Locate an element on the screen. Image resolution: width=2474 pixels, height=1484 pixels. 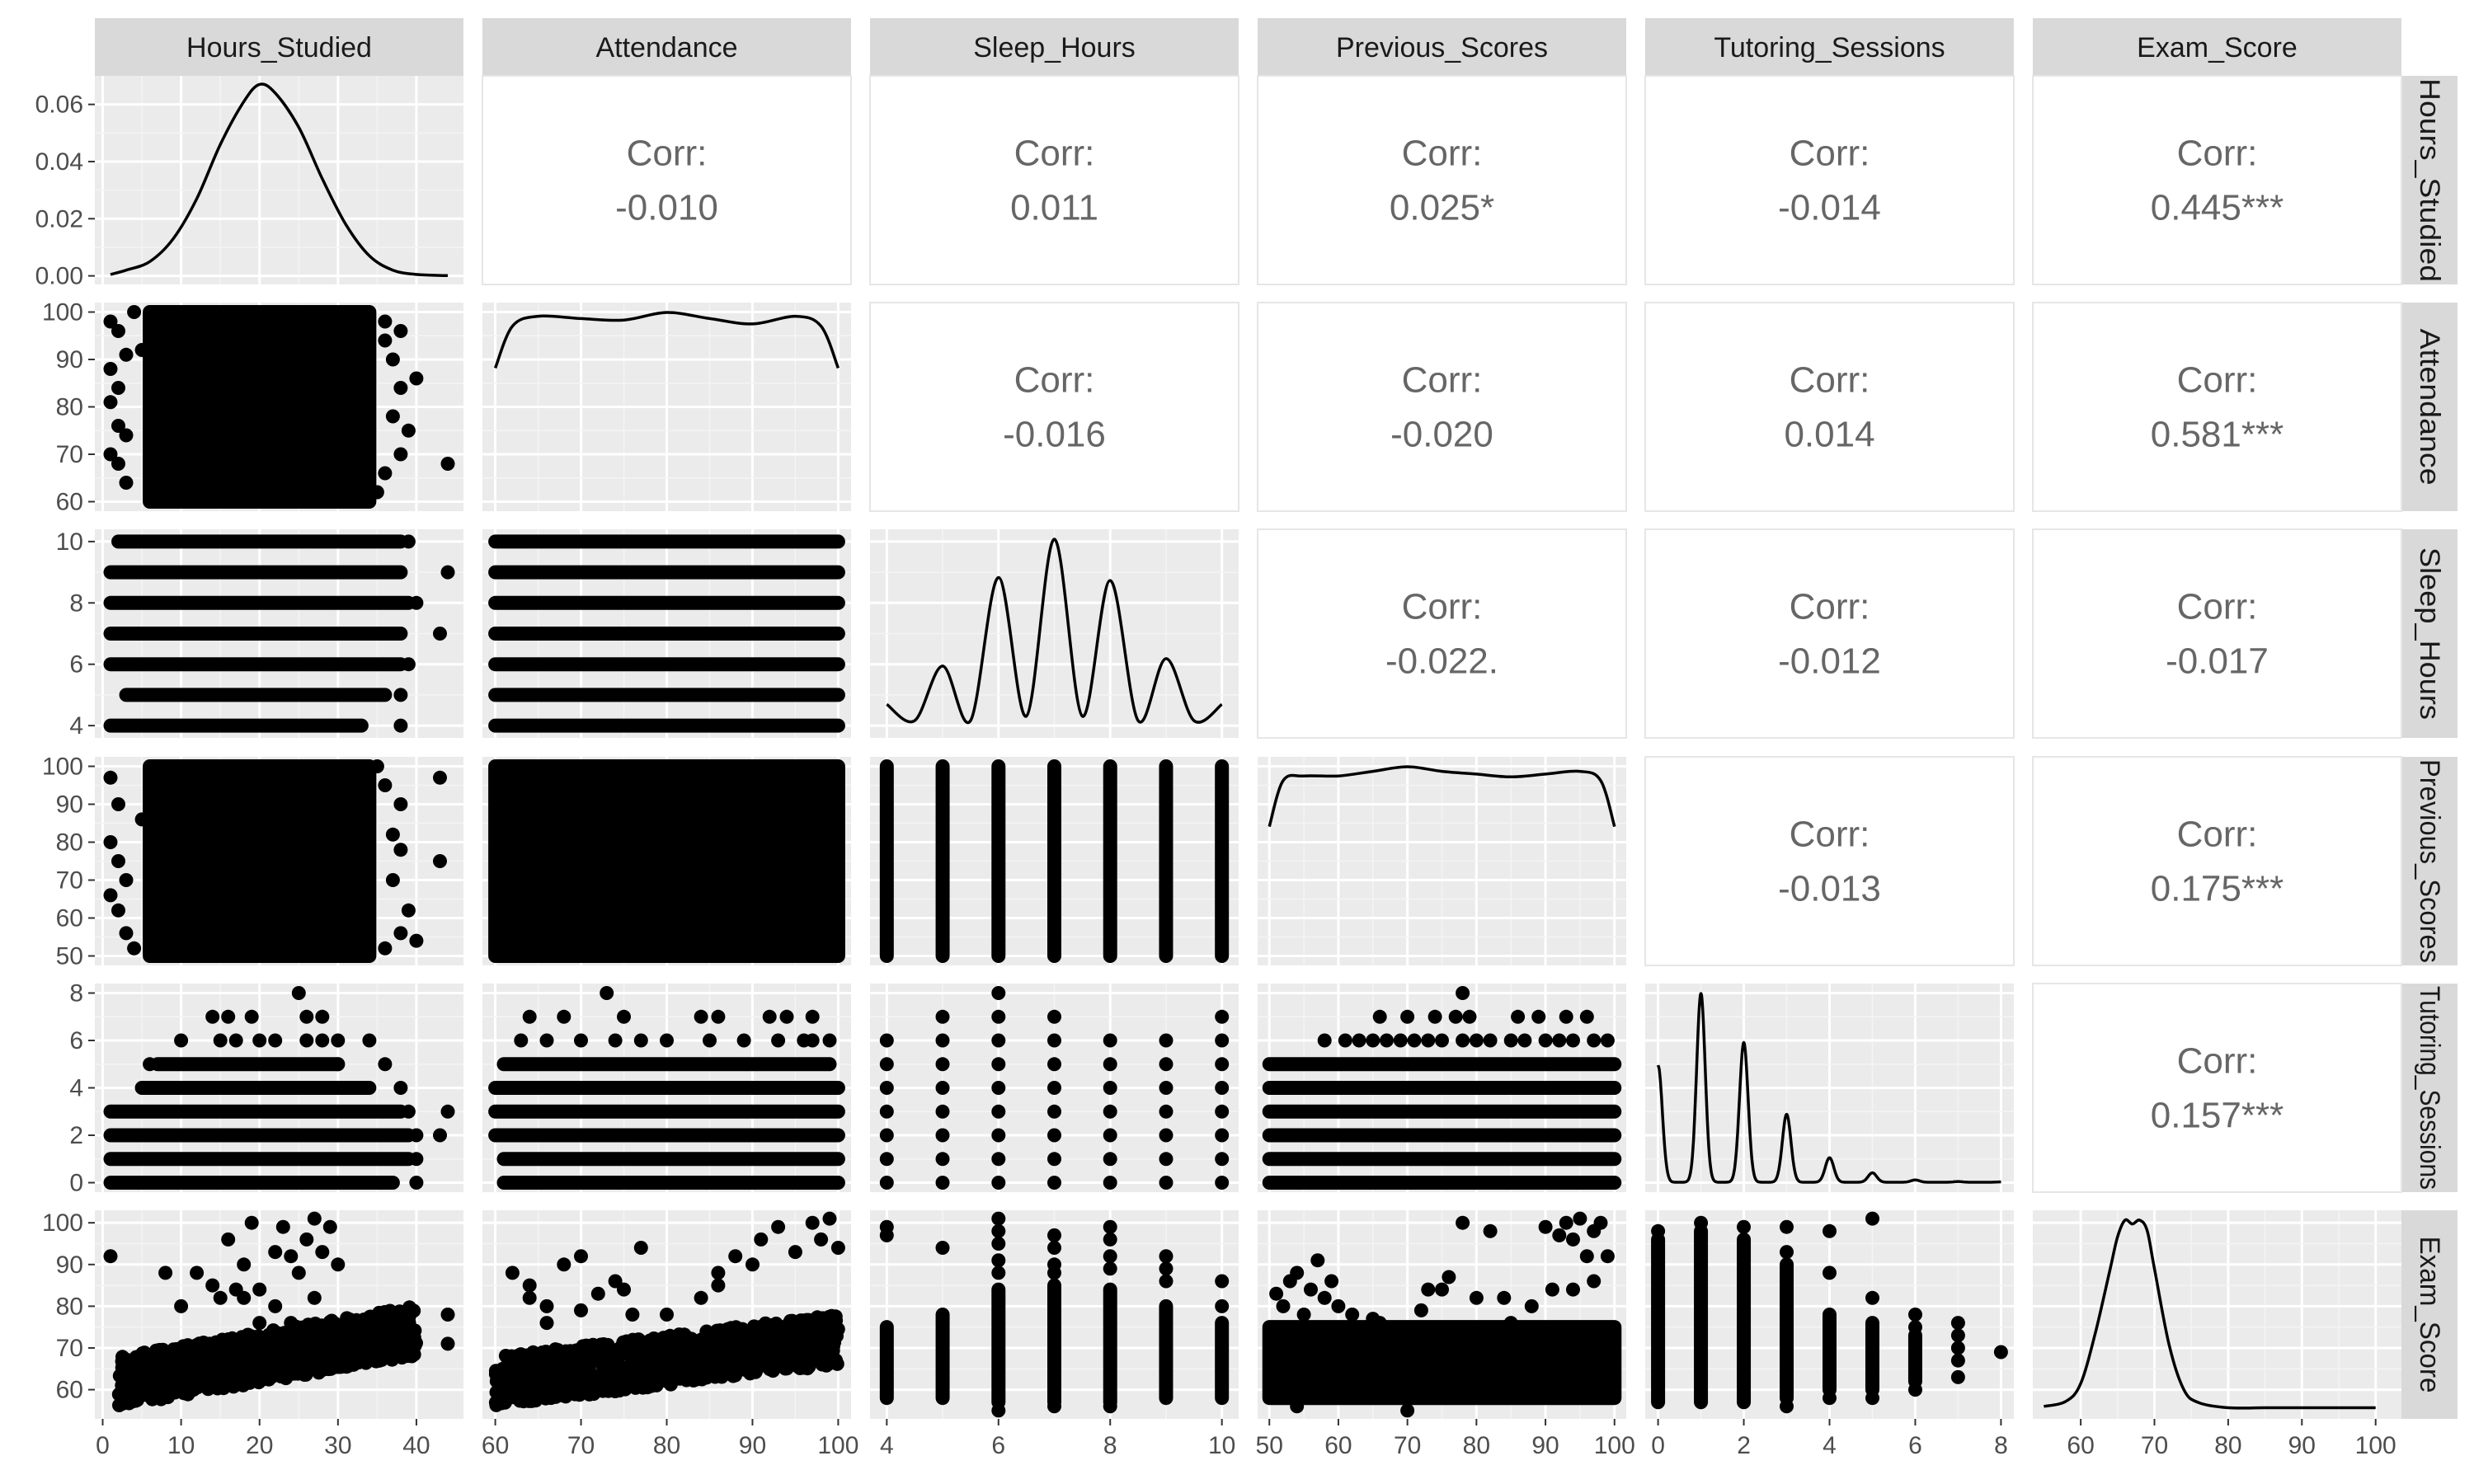
column-strip-label: Sleep_Hours is located at coordinates (1054, 47).